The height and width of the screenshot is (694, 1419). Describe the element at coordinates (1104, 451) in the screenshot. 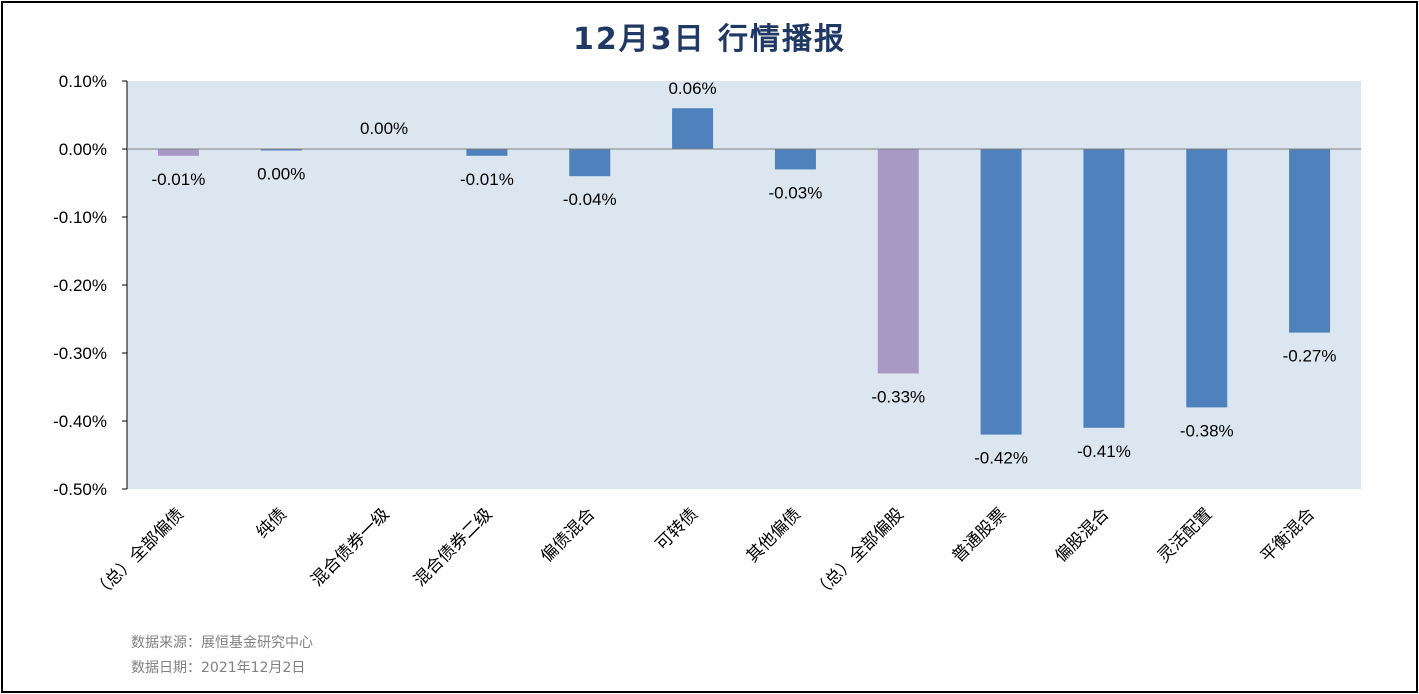

I see `data-label: -0.41%` at that location.